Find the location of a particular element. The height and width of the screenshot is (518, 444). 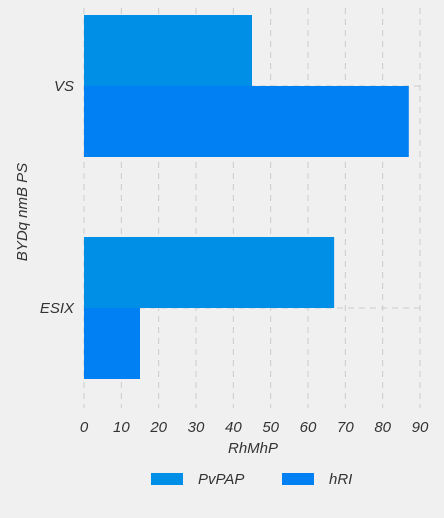

x-tick-label: 50 is located at coordinates (270, 427).